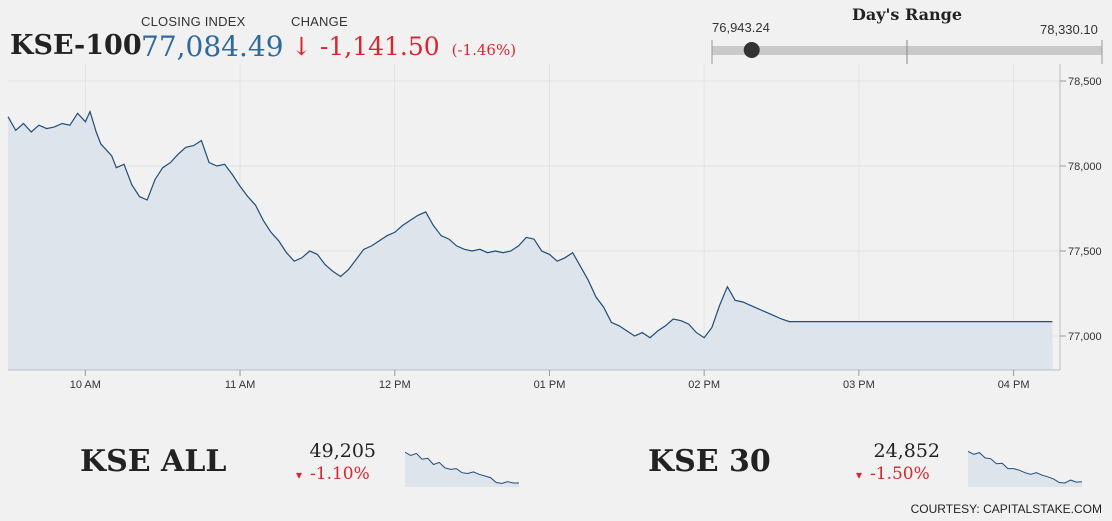 This screenshot has height=521, width=1112. I want to click on kse-30-value: 24,852, so click(906, 451).